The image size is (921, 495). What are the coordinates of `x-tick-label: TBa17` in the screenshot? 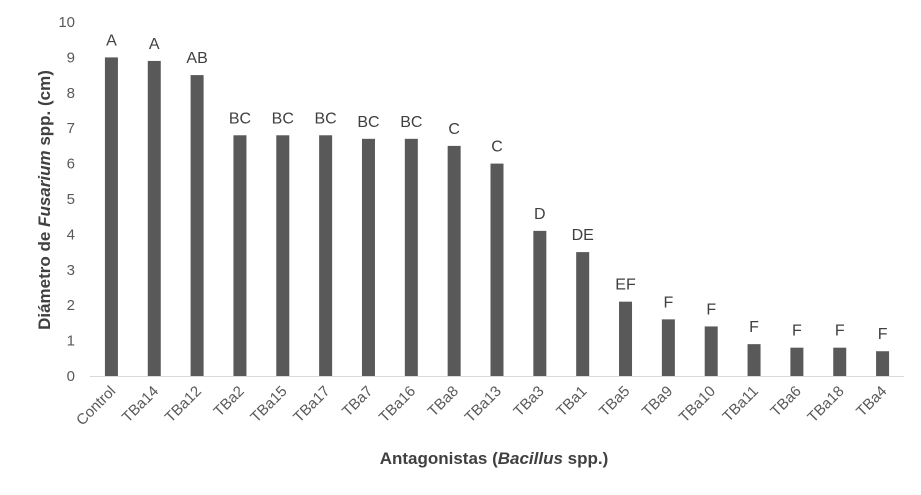 It's located at (311, 404).